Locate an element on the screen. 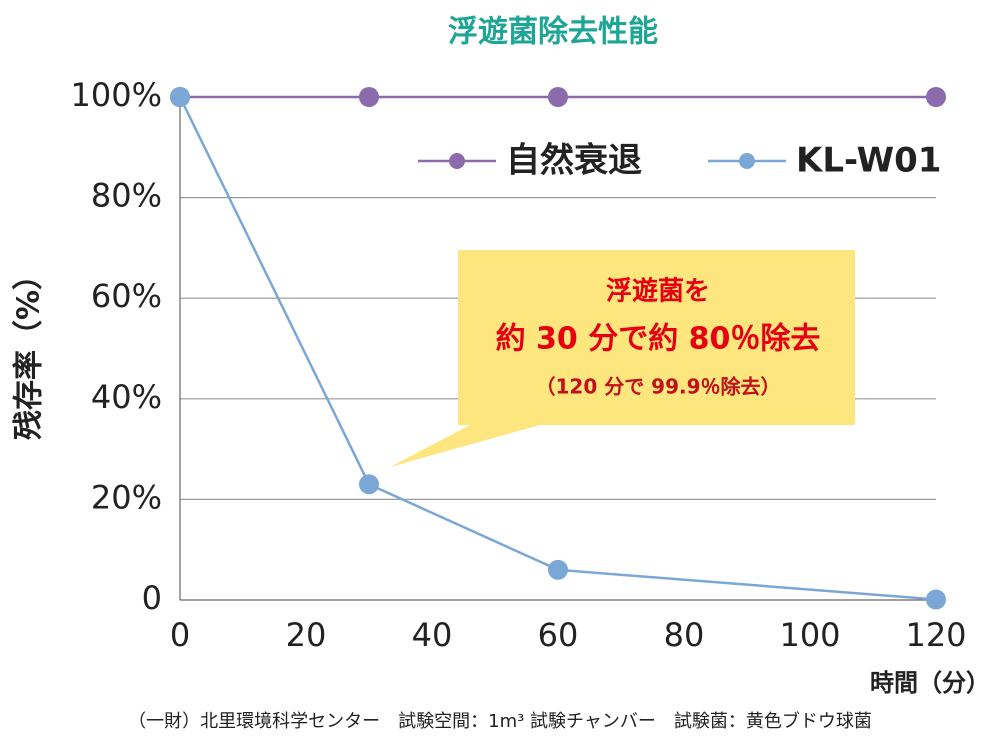 This screenshot has width=1000, height=750. annotation: 約 30 分で約 80％除去 is located at coordinates (658, 339).